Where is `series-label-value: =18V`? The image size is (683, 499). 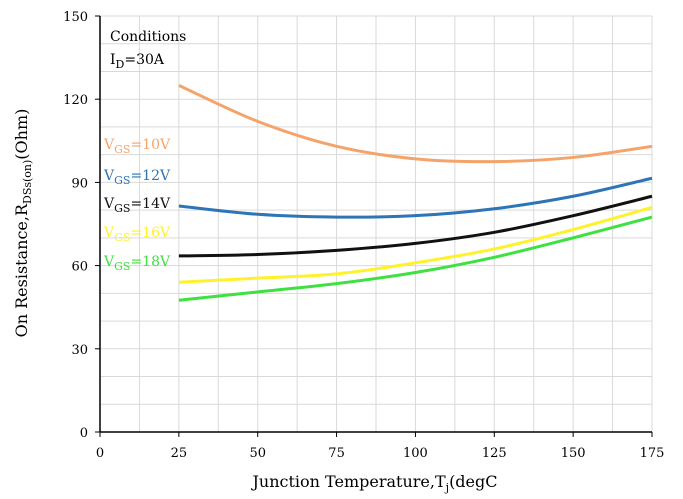
series-label-value: =18V is located at coordinates (150, 262).